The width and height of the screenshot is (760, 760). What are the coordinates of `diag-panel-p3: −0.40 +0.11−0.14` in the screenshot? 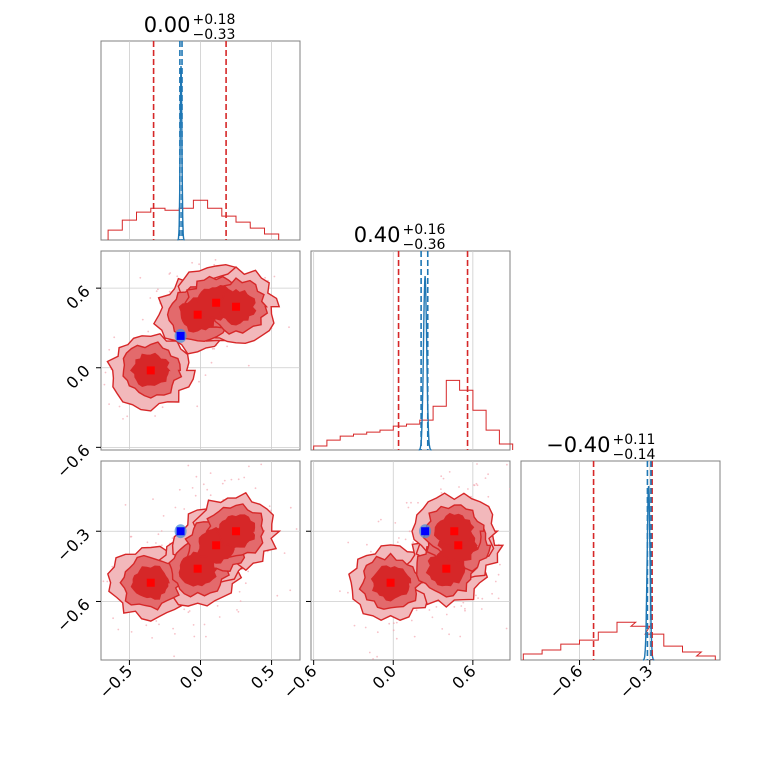 It's located at (620, 546).